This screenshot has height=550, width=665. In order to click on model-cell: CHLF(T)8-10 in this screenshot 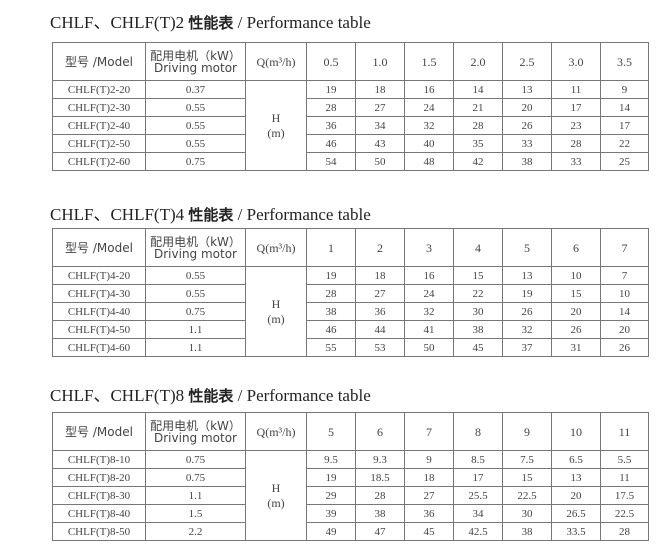, I will do `click(99, 459)`.